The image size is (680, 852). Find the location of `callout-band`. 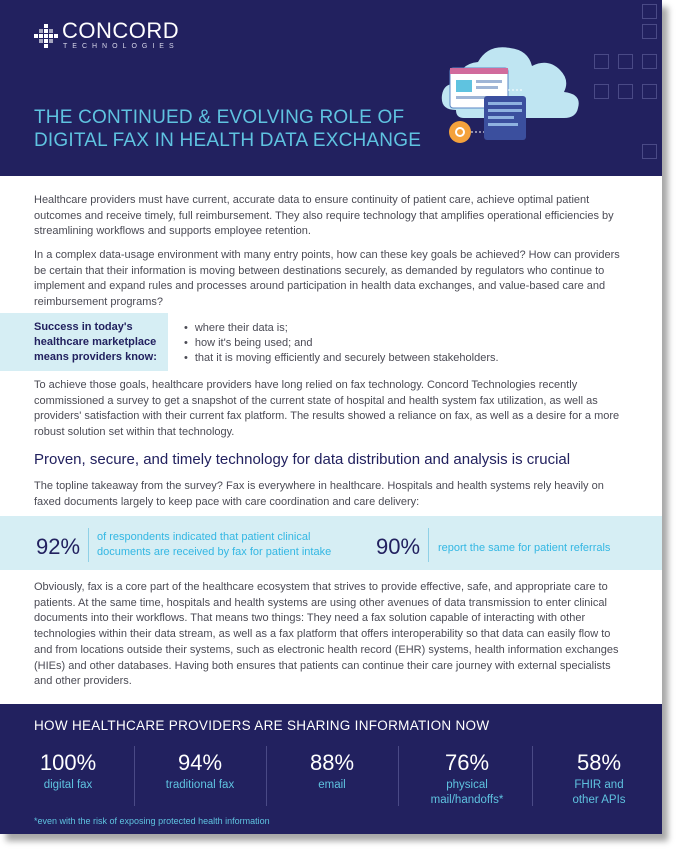

callout-band is located at coordinates (84, 342).